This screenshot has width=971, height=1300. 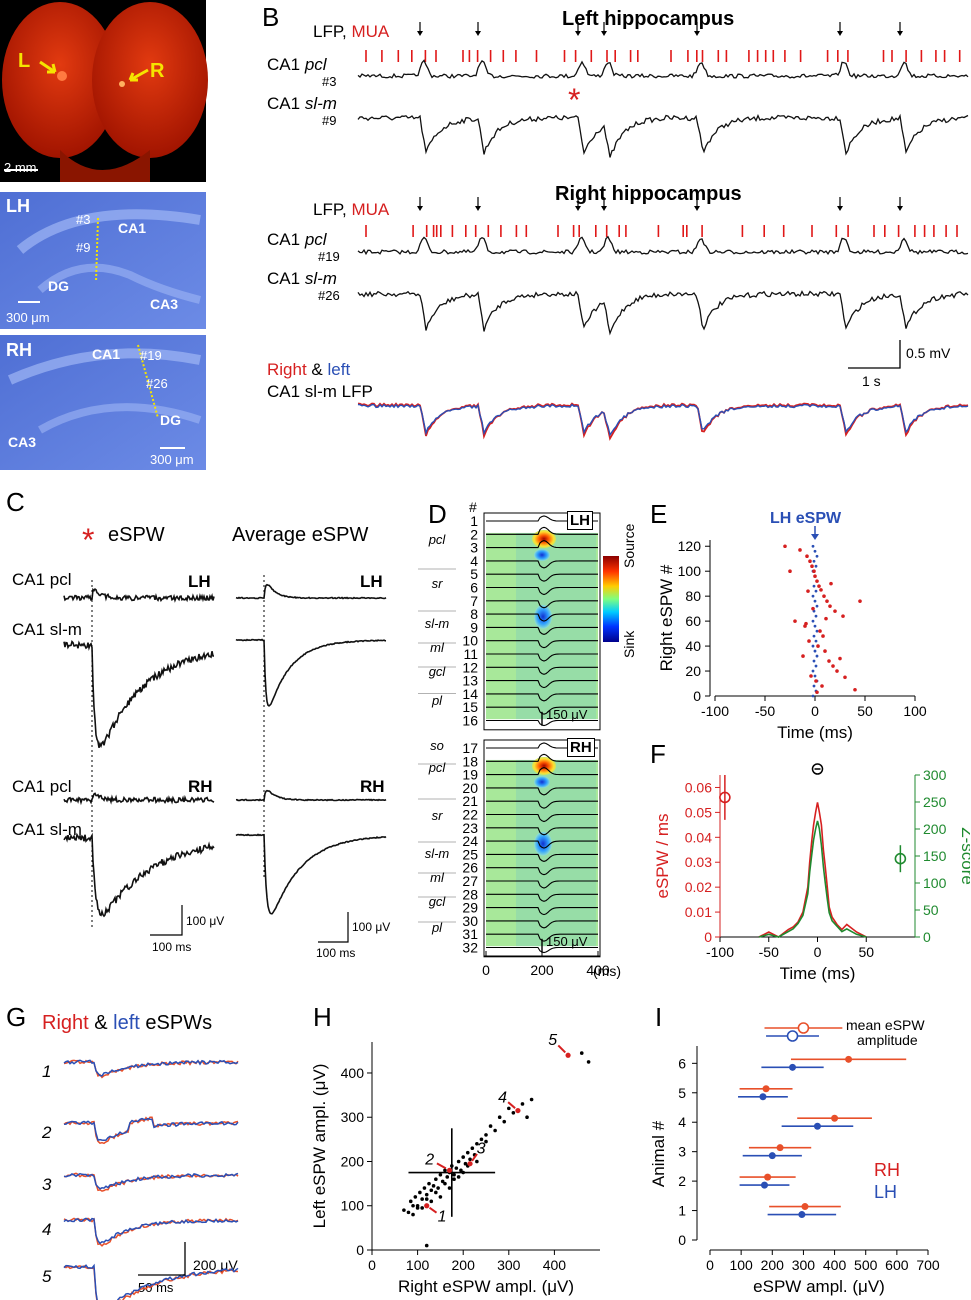 What do you see at coordinates (659, 514) in the screenshot?
I see `panel-letter-e: E` at bounding box center [659, 514].